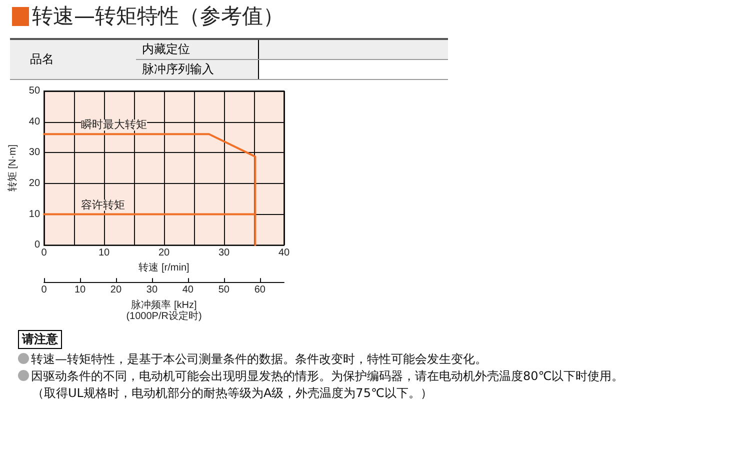 This screenshot has height=450, width=750. What do you see at coordinates (224, 290) in the screenshot?
I see `x2-tick-label: 50` at bounding box center [224, 290].